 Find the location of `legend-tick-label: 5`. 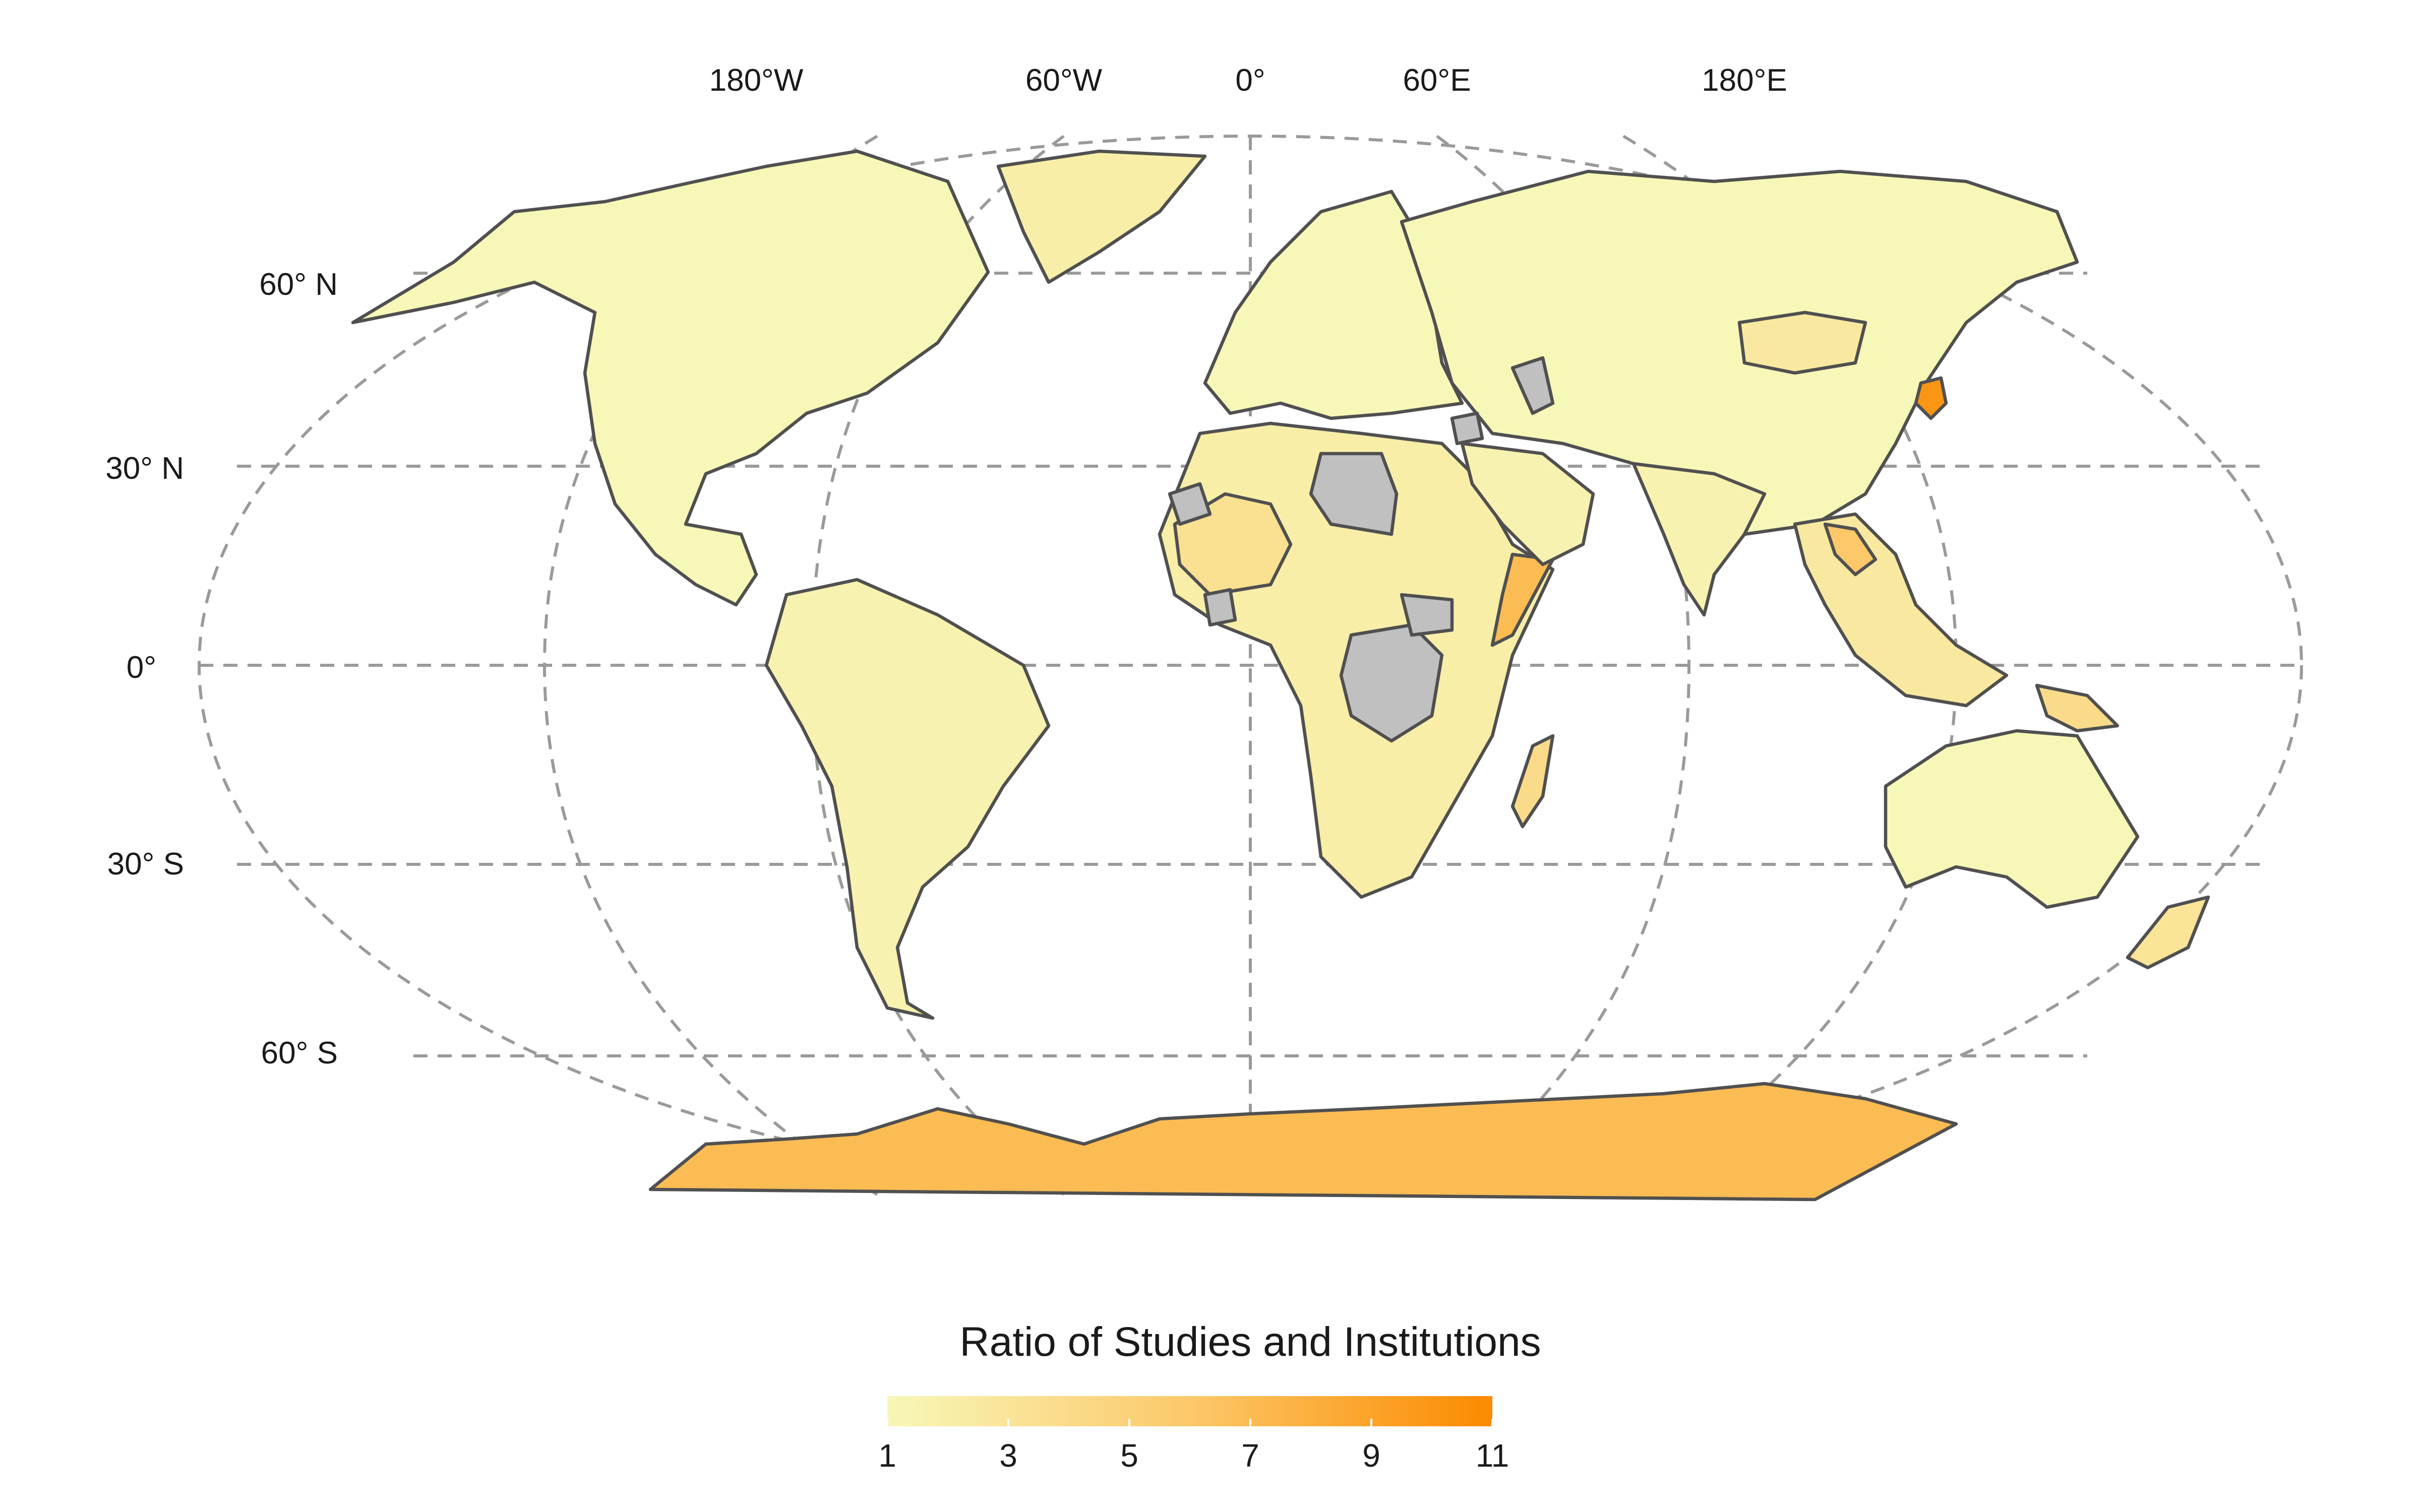

legend-tick-label: 5 is located at coordinates (1129, 1455).